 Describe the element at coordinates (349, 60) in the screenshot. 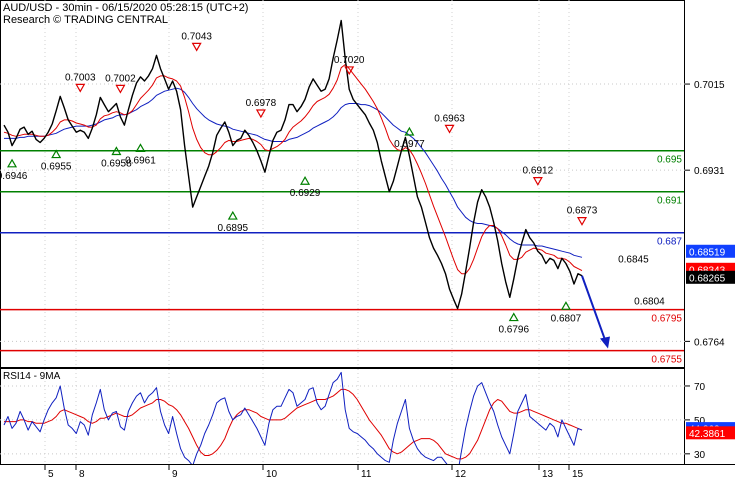

I see `swing-high-label: 0.7020` at that location.